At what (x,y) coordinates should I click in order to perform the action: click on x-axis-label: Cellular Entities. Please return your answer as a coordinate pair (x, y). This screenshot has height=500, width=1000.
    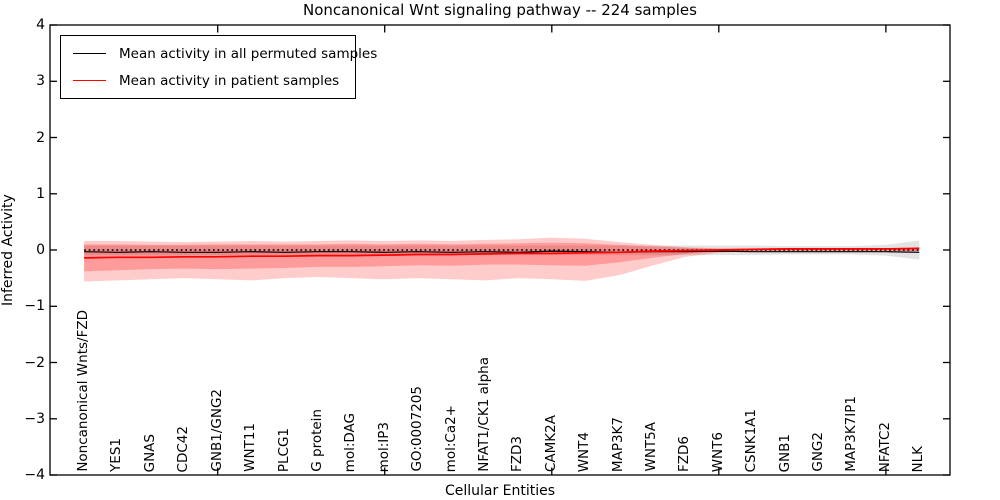
    Looking at the image, I should click on (500, 491).